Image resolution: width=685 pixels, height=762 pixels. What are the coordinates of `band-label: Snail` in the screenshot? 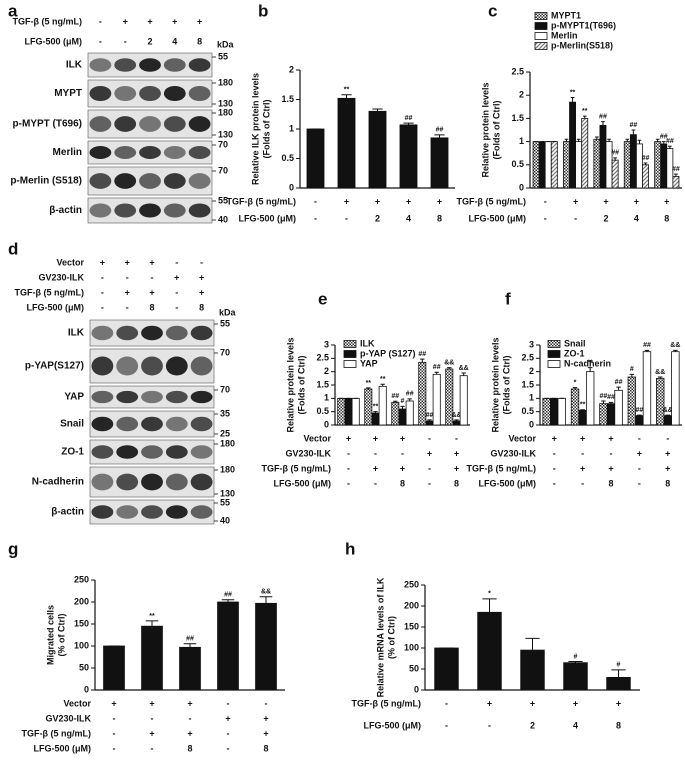 It's located at (72, 424).